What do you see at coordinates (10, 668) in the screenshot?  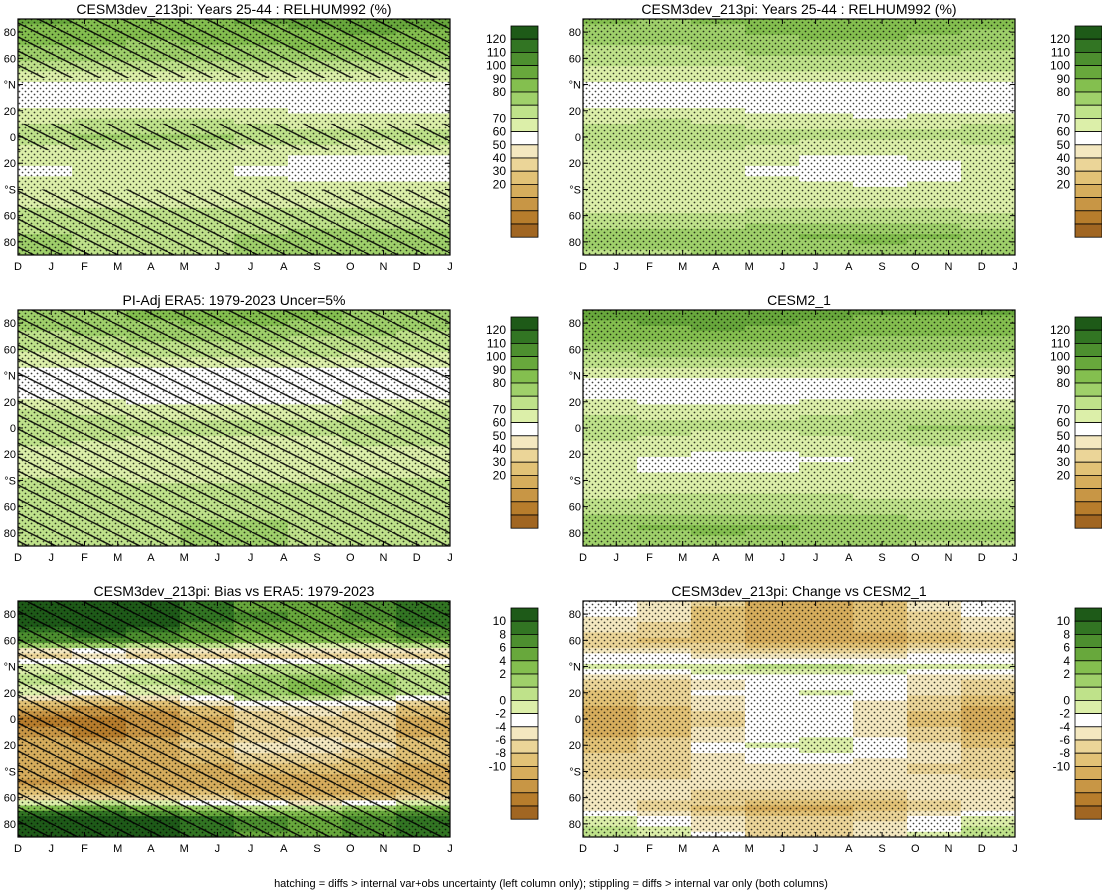 I see `y-tick-label: °N` at bounding box center [10, 668].